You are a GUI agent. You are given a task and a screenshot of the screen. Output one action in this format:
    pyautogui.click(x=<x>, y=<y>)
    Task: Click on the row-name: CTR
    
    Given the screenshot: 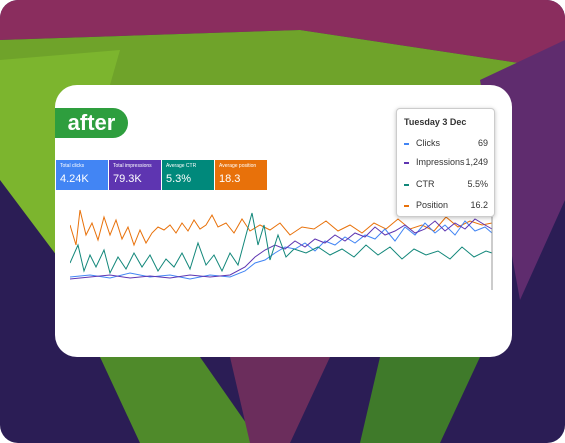 What is the action you would take?
    pyautogui.click(x=425, y=184)
    